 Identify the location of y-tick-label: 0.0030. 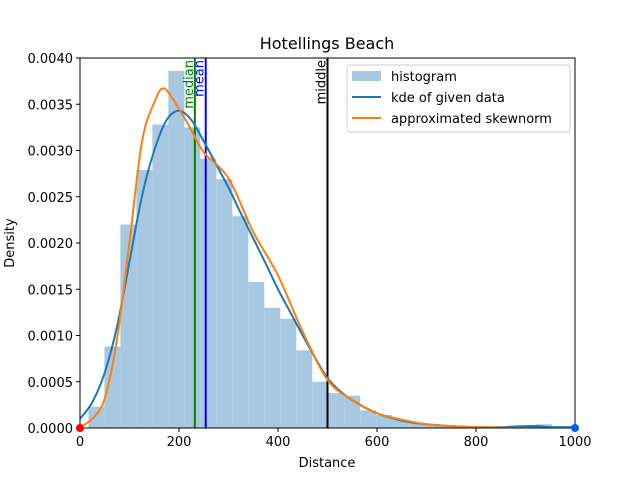
(51, 152).